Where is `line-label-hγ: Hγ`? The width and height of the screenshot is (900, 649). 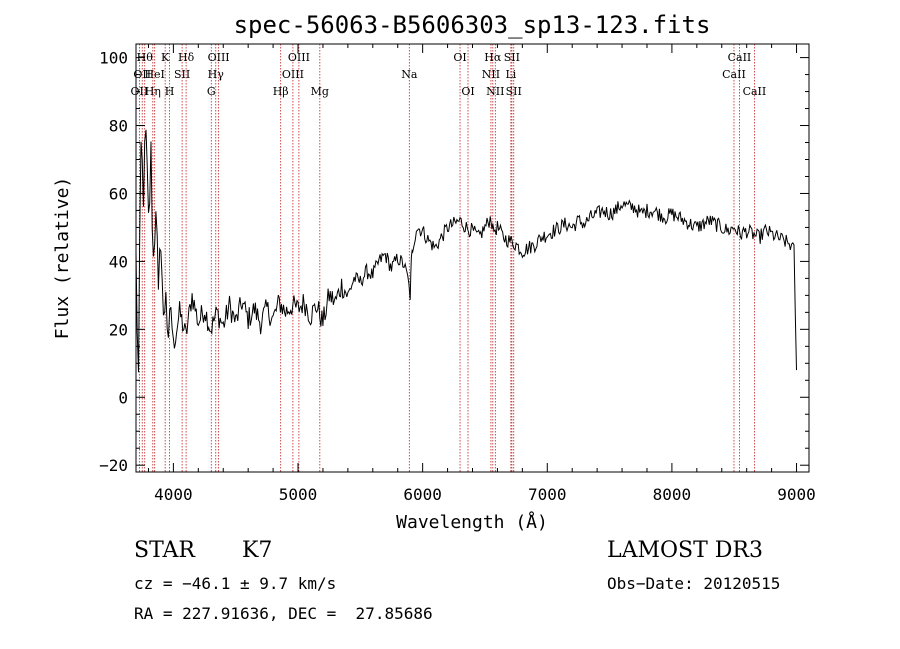 line-label-hγ: Hγ is located at coordinates (216, 74).